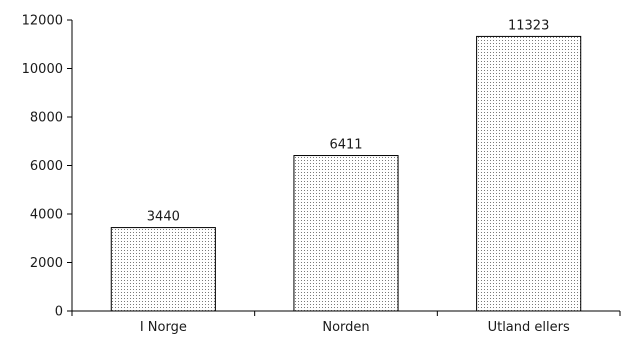 This screenshot has width=629, height=340. Describe the element at coordinates (345, 145) in the screenshot. I see `data-label: 6411` at that location.